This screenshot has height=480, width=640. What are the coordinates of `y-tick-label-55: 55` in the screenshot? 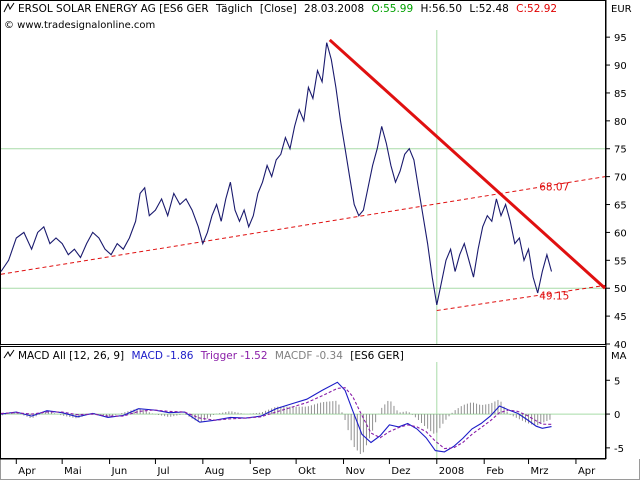 It's located at (620, 261).